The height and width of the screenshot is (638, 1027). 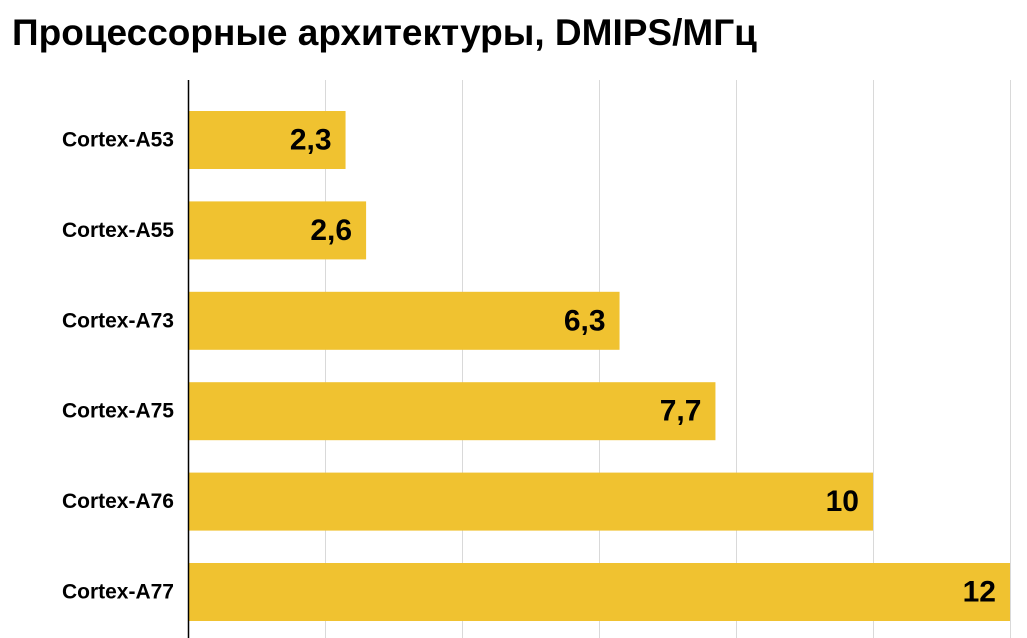 What do you see at coordinates (842, 501) in the screenshot?
I see `value-label: 10` at bounding box center [842, 501].